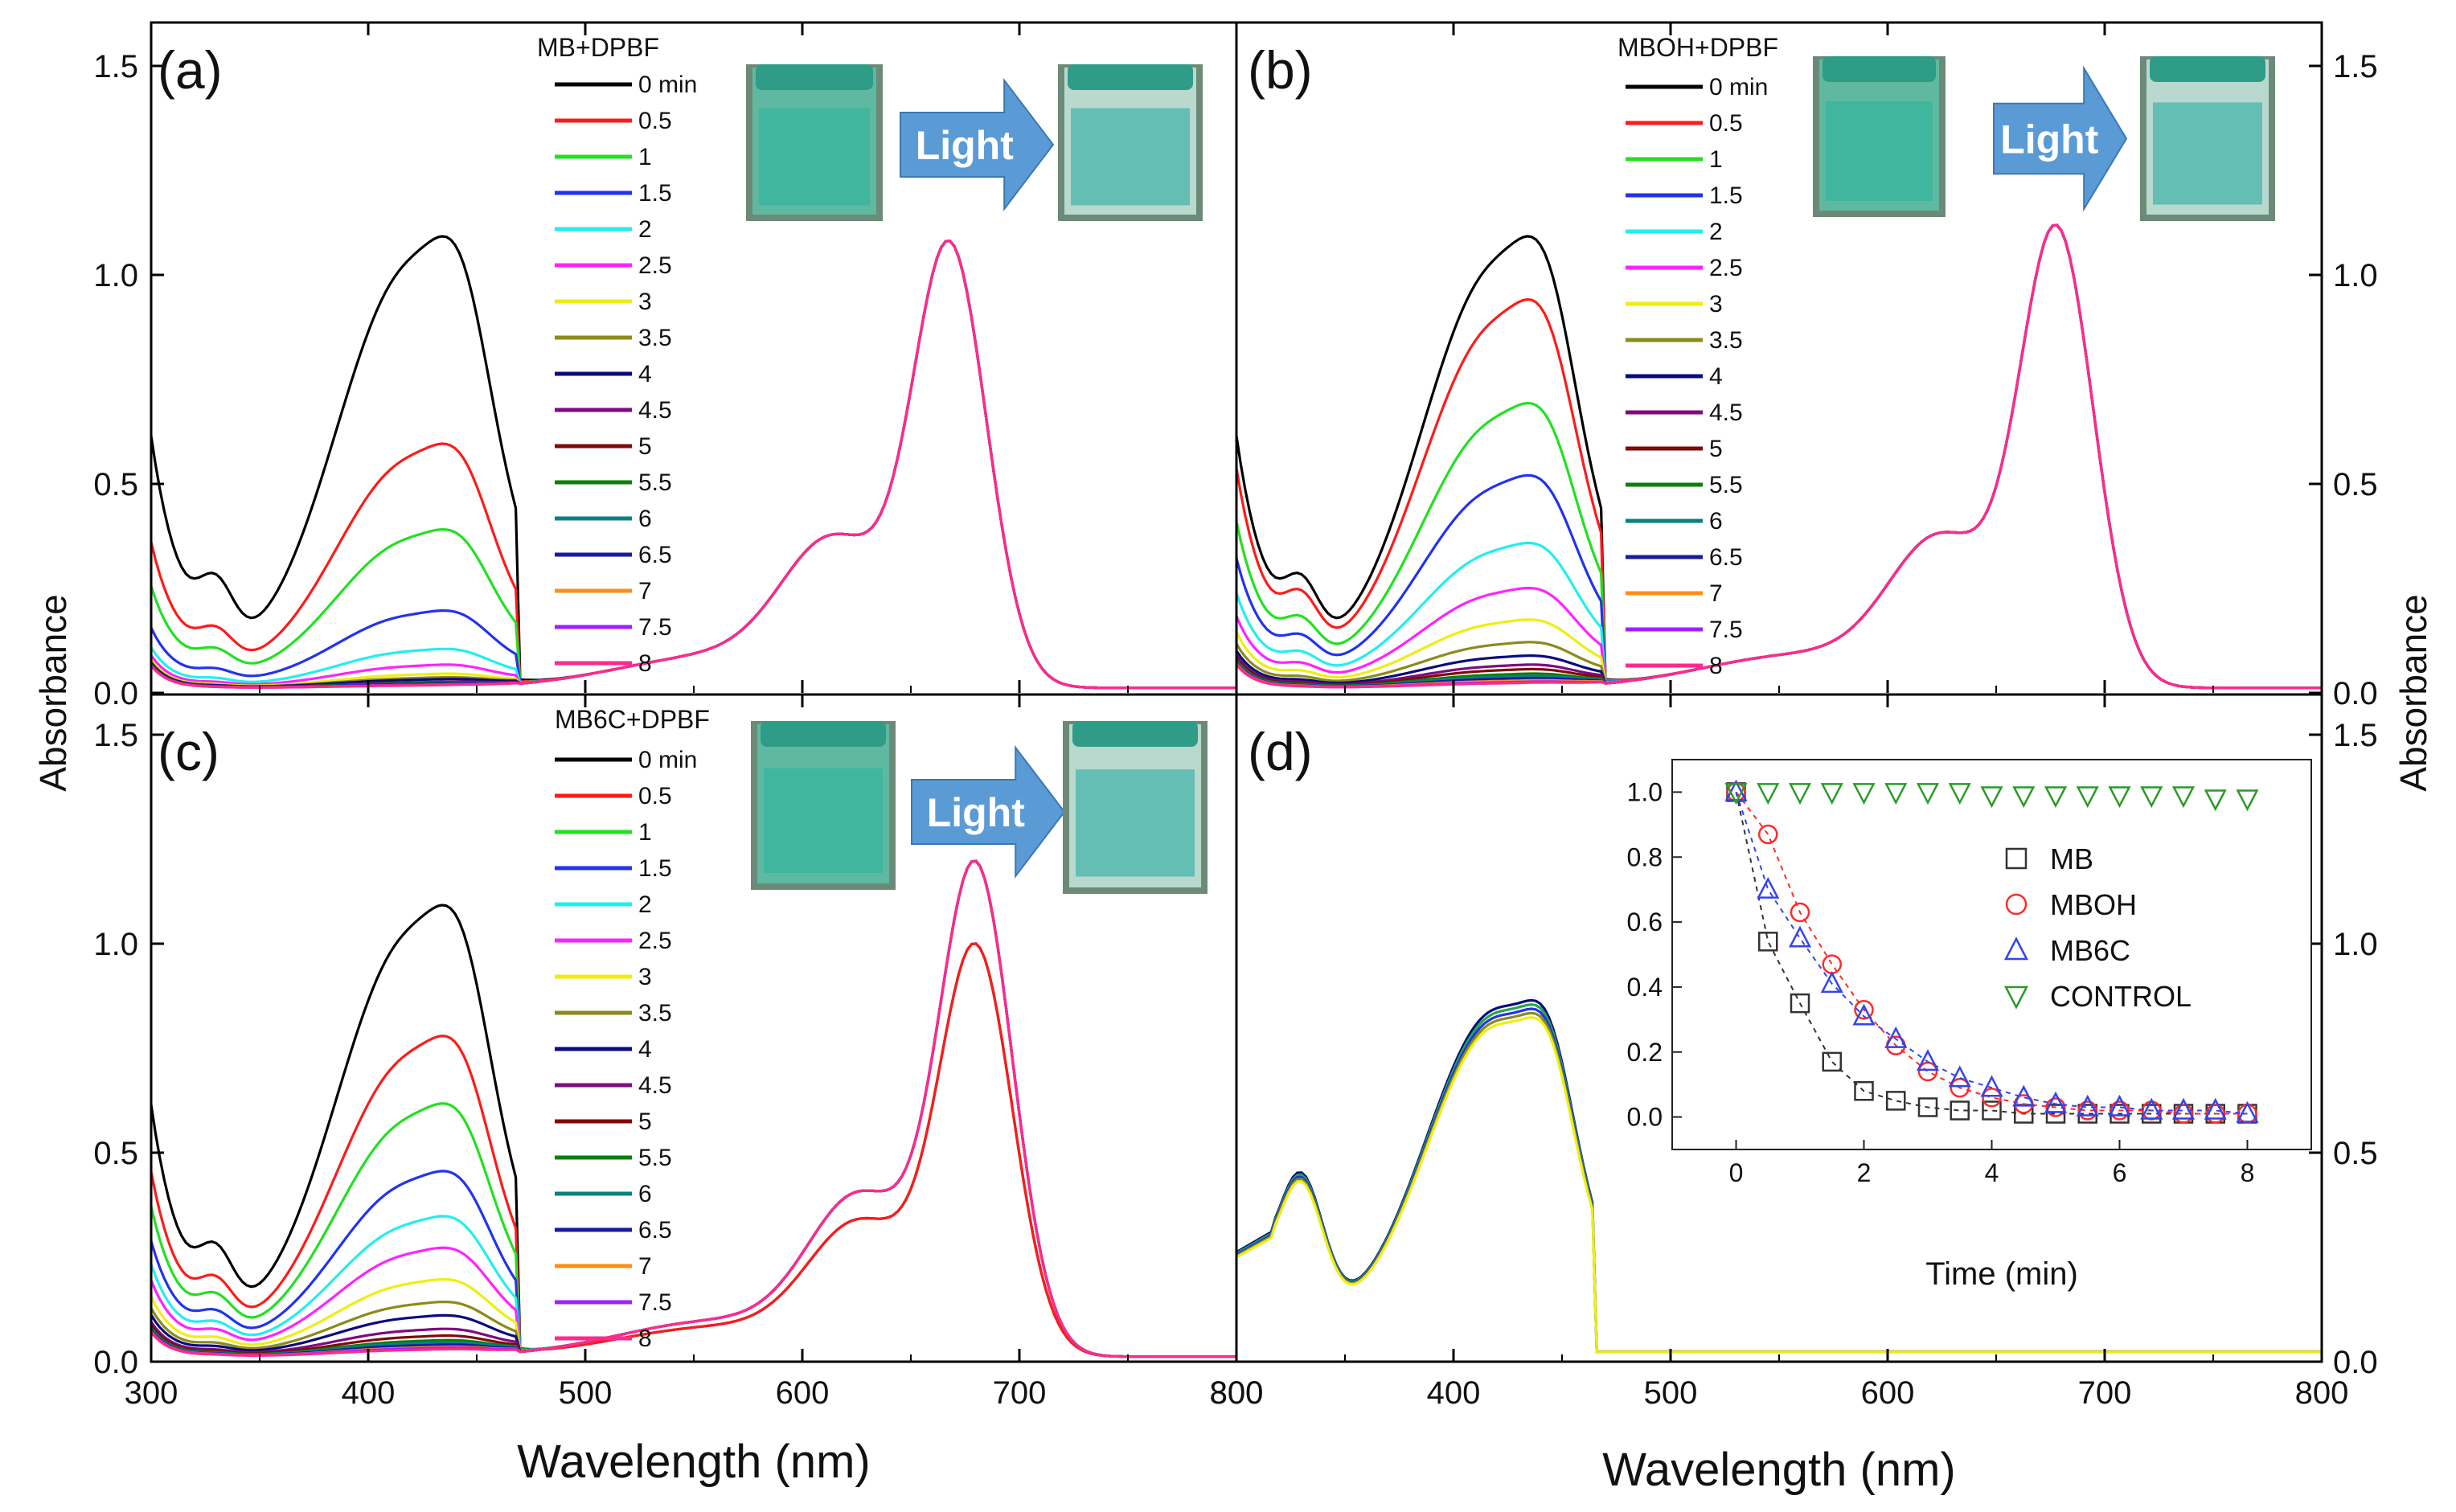  Describe the element at coordinates (1645, 987) in the screenshot. I see `inset-y-tick-label: 0.4` at that location.